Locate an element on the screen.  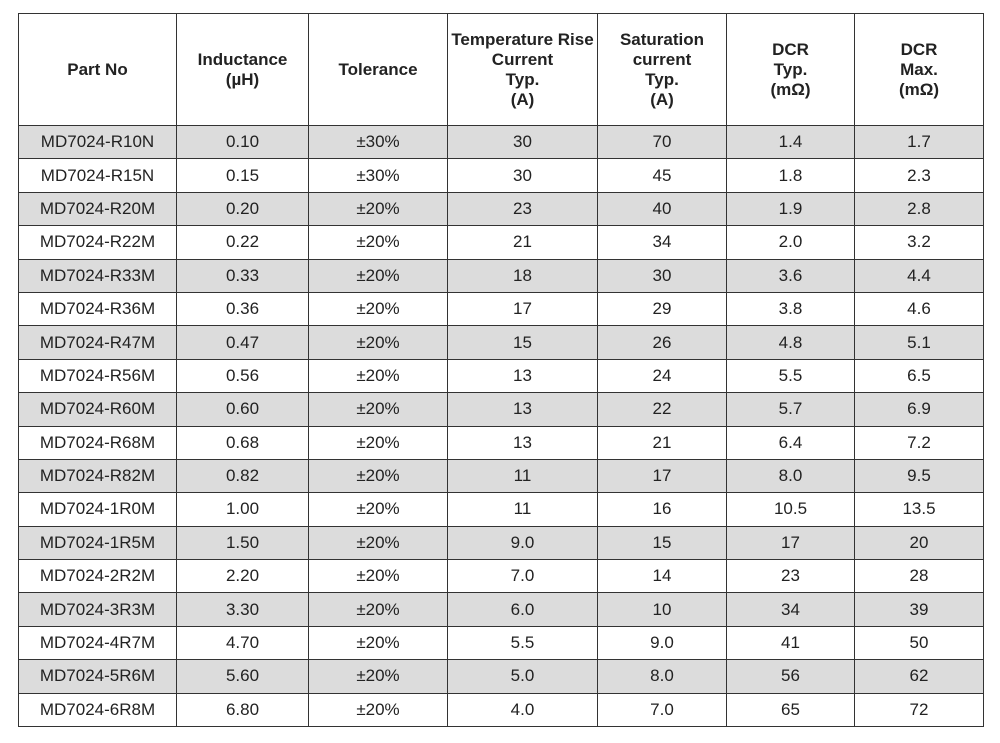
cell-dcr-typ: 65 is located at coordinates (790, 710).